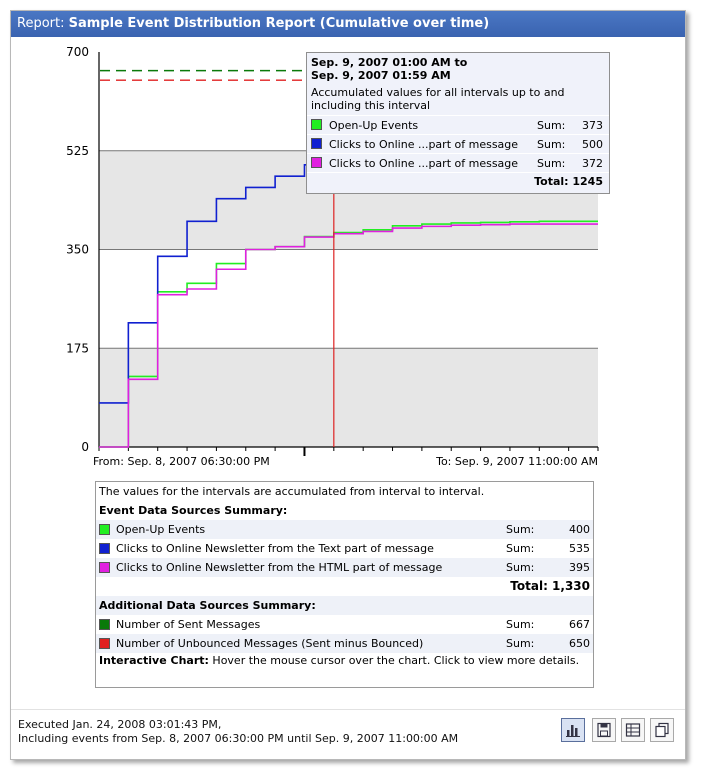 The width and height of the screenshot is (701, 775). What do you see at coordinates (193, 510) in the screenshot?
I see `event-summary-heading: Event Data Sources Summary:` at bounding box center [193, 510].